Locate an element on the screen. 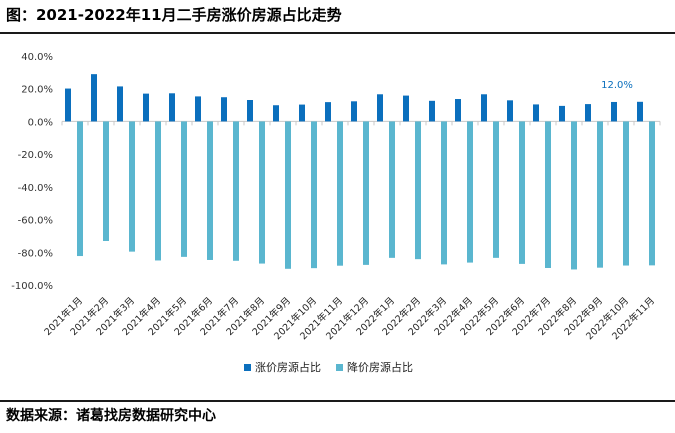  y-tick-label: -100.0% is located at coordinates (32, 286).